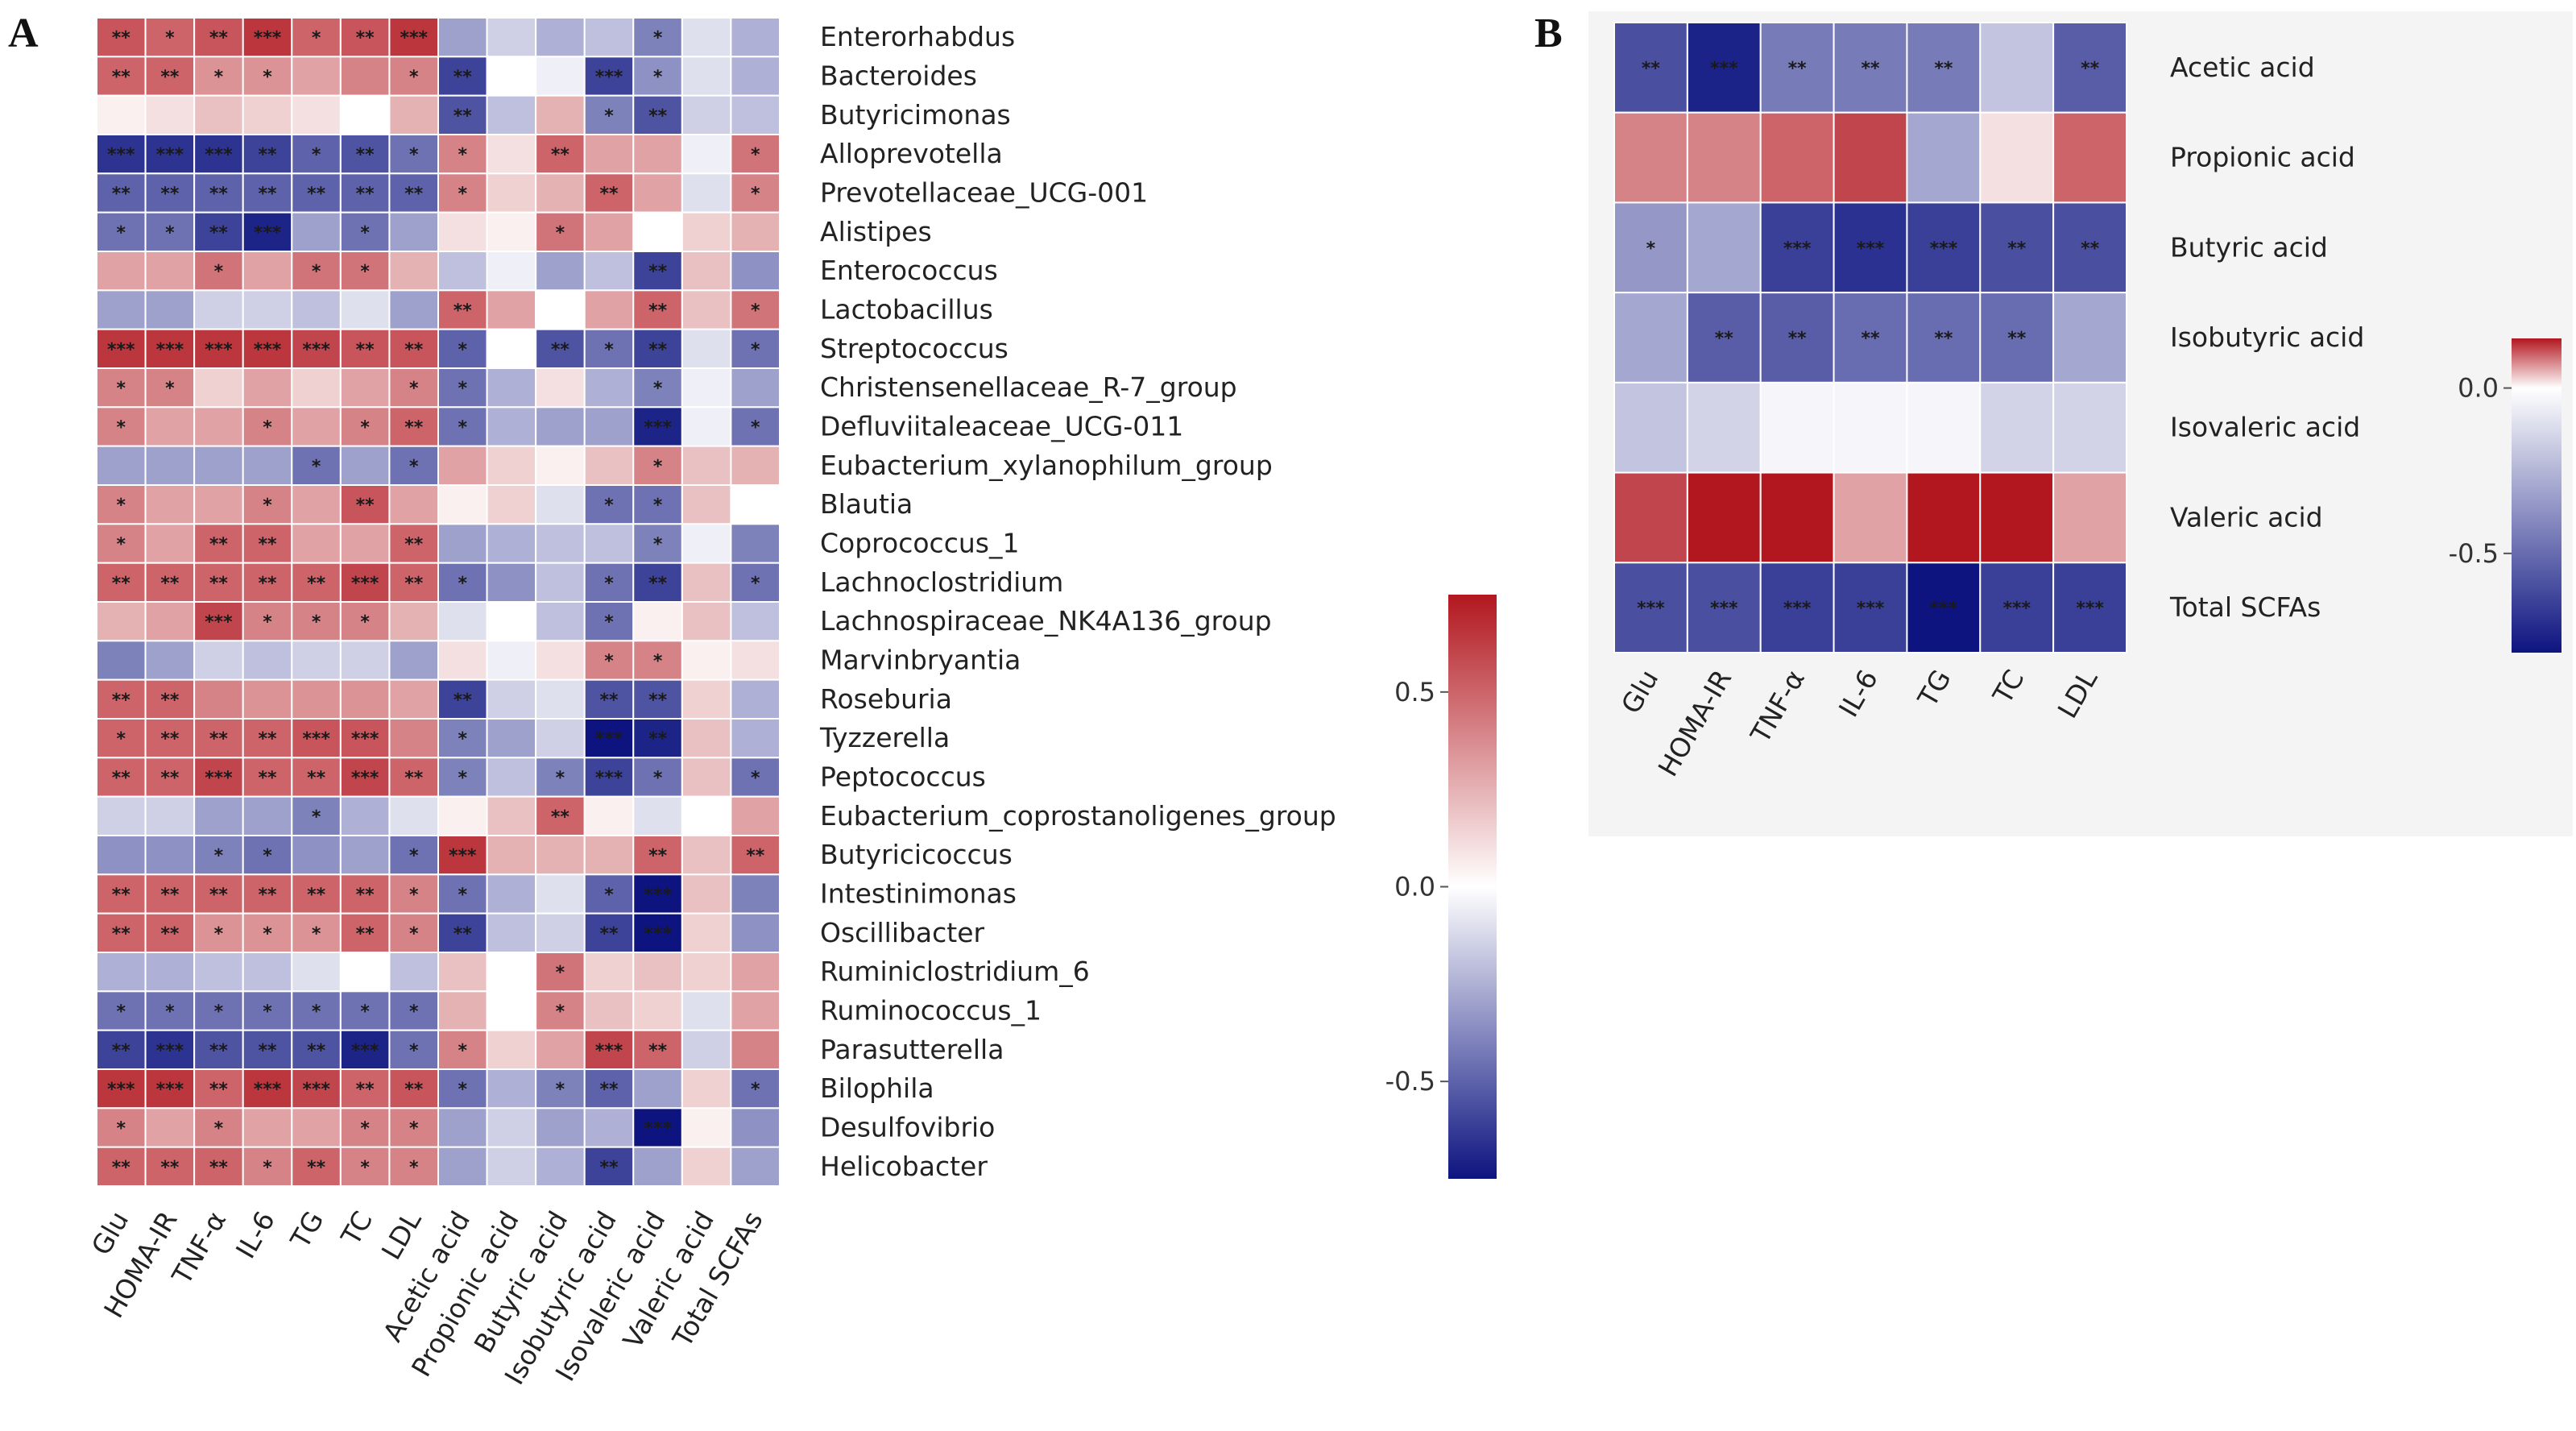 Image resolution: width=2576 pixels, height=1431 pixels. Describe the element at coordinates (884, 737) in the screenshot. I see `panel-a-row-label: Tyzzerella` at that location.